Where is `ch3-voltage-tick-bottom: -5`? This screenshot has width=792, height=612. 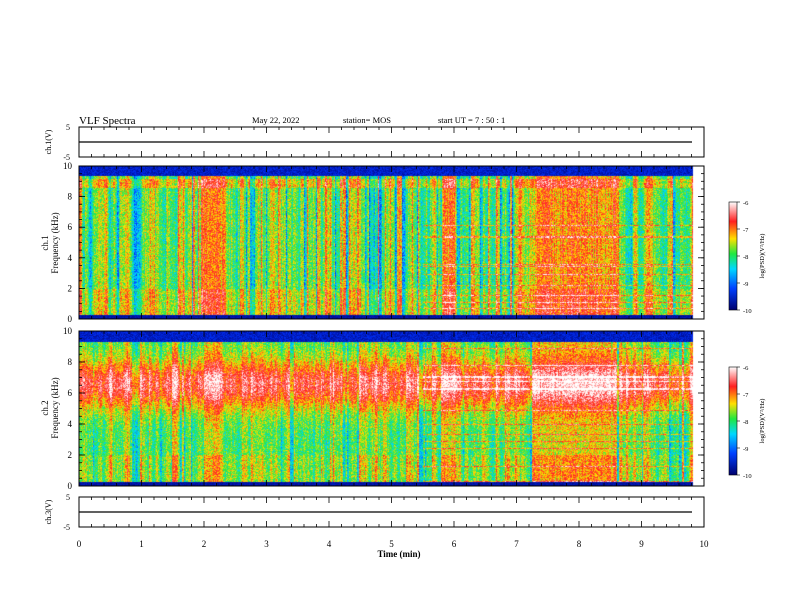 ch3-voltage-tick-bottom: -5 is located at coordinates (66, 527).